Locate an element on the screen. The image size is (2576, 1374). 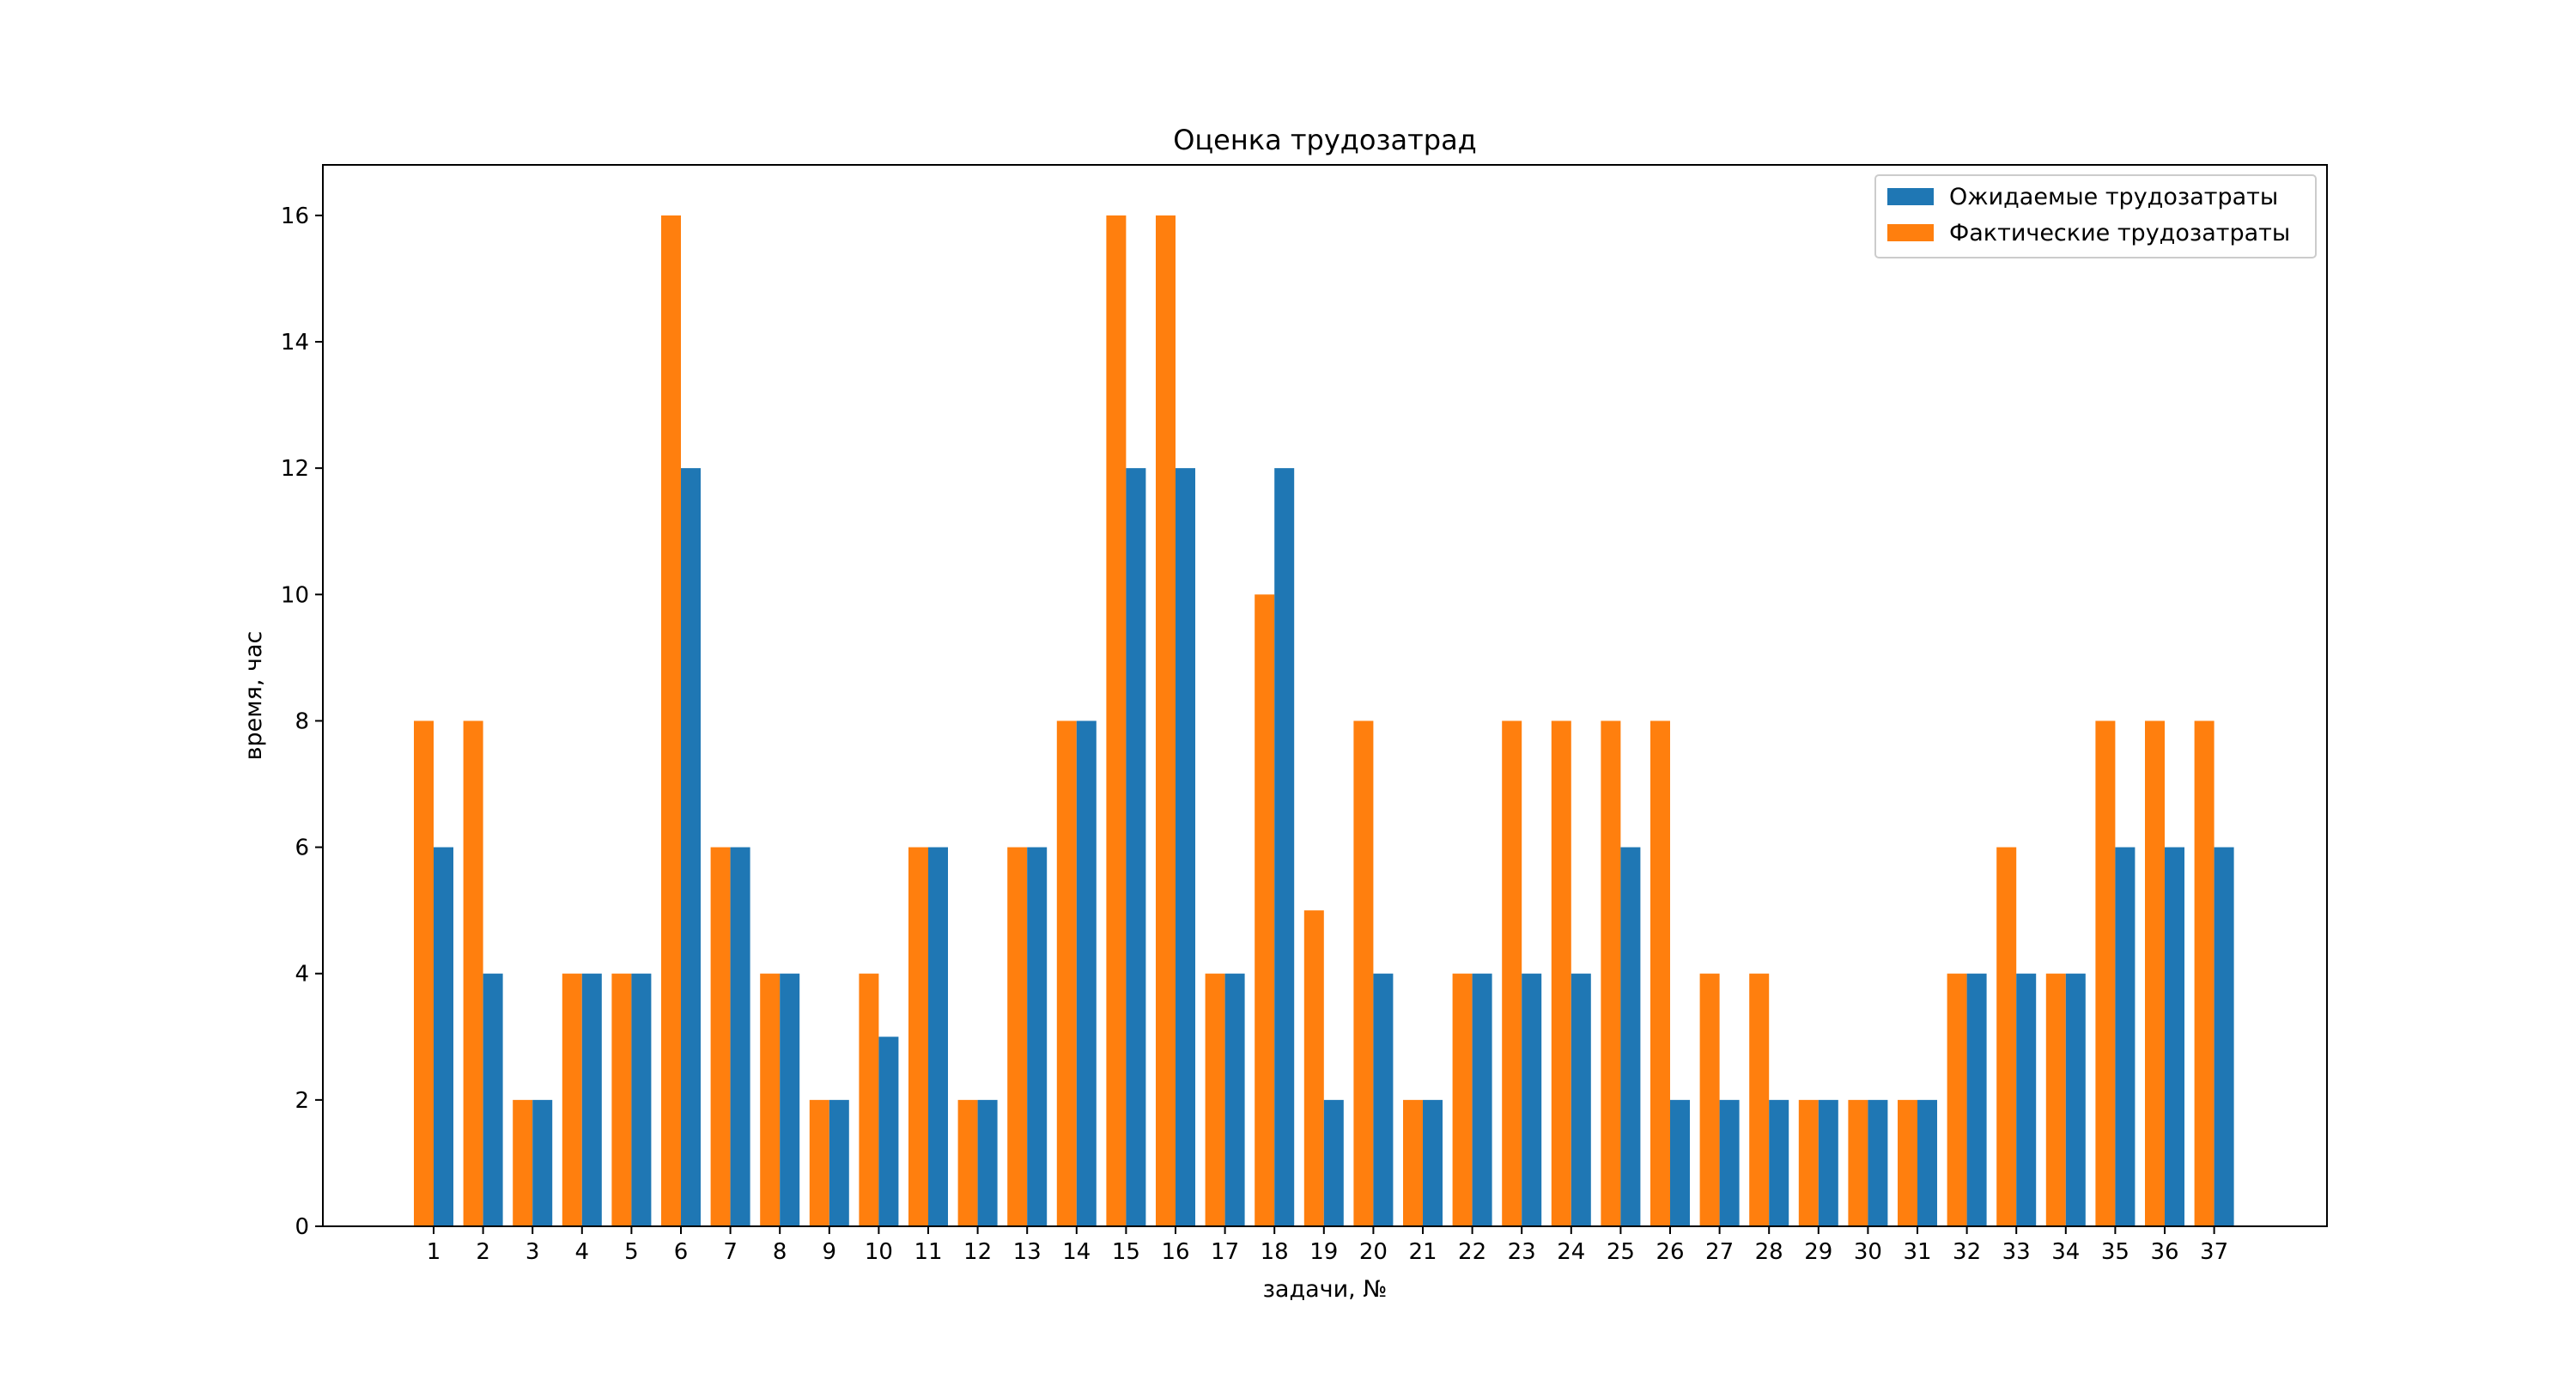
legend-box is located at coordinates (2095, 216).